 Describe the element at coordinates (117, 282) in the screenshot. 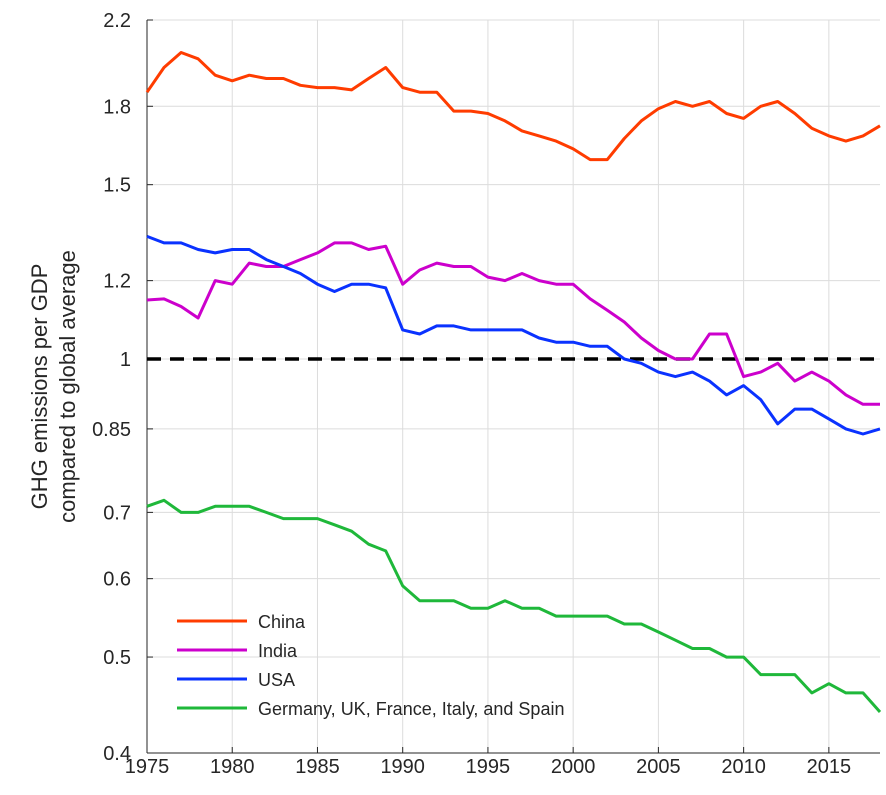

I see `y-tick-label: 1.2` at that location.